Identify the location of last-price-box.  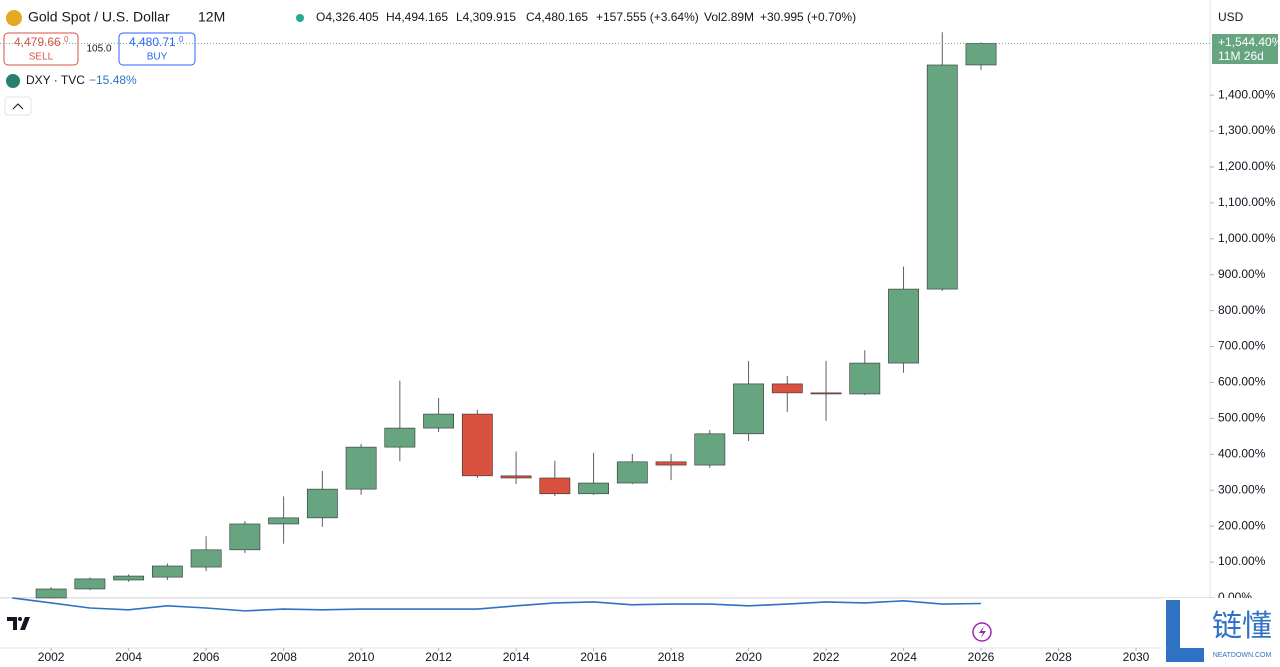
(1245, 49).